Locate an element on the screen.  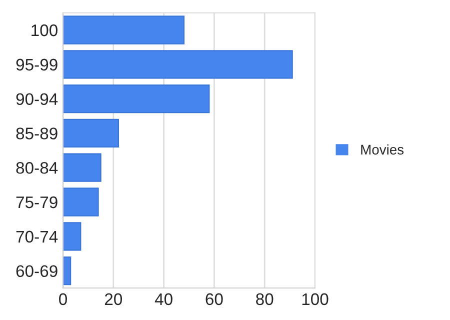
x-tick-label: 100 is located at coordinates (315, 299).